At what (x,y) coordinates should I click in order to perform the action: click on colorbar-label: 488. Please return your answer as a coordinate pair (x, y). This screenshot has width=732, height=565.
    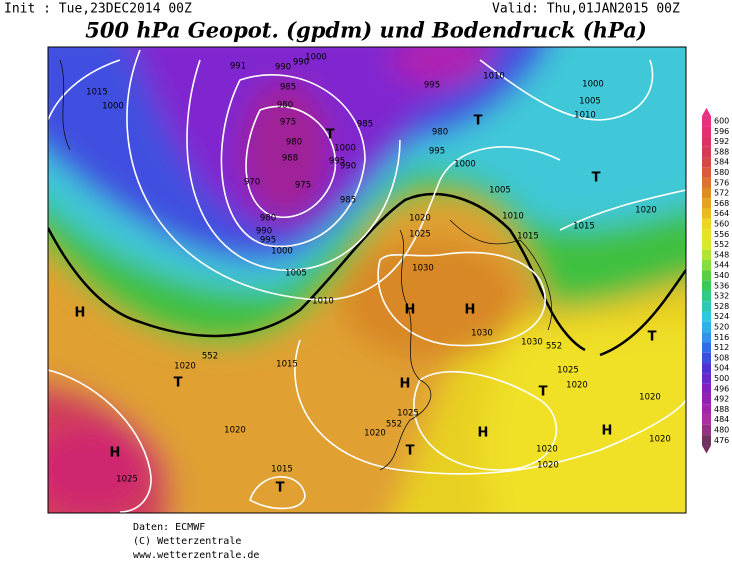
    Looking at the image, I should click on (721, 409).